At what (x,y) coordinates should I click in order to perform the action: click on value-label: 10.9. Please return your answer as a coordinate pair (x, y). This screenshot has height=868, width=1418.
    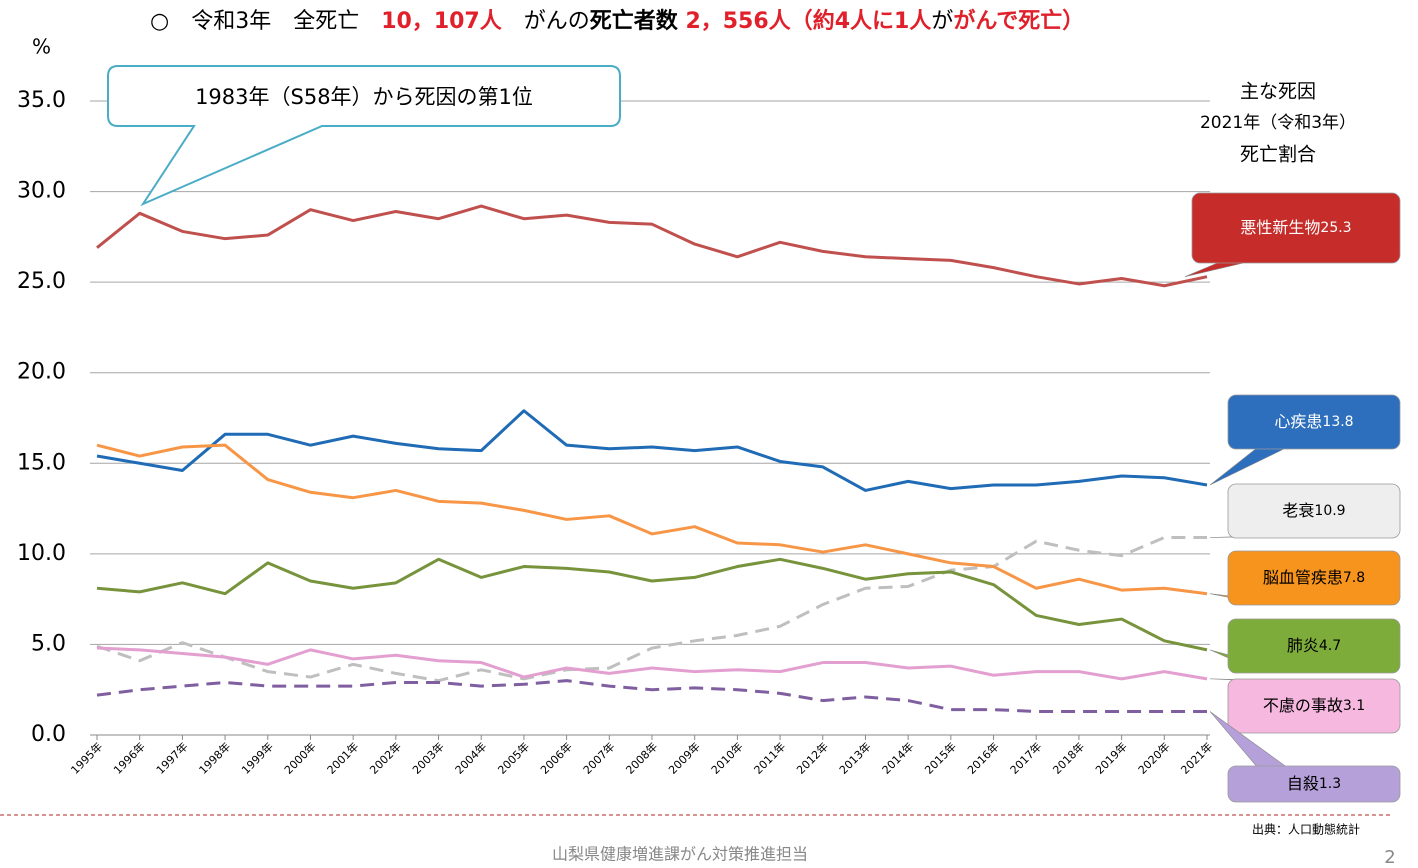
    Looking at the image, I should click on (1329, 511).